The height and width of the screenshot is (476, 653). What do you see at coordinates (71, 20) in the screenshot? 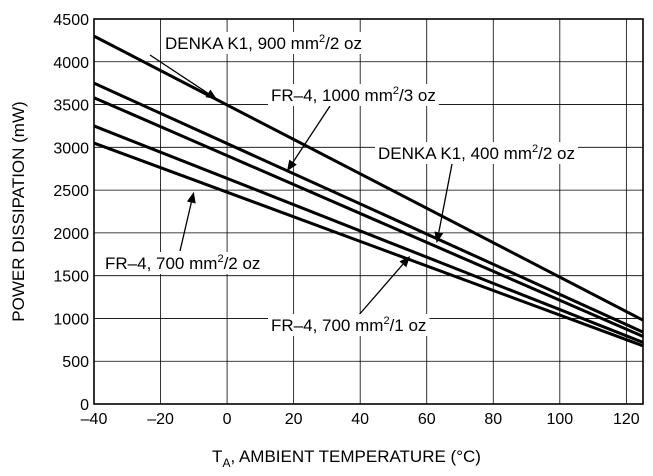
I see `y-tick-label: 4500` at bounding box center [71, 20].